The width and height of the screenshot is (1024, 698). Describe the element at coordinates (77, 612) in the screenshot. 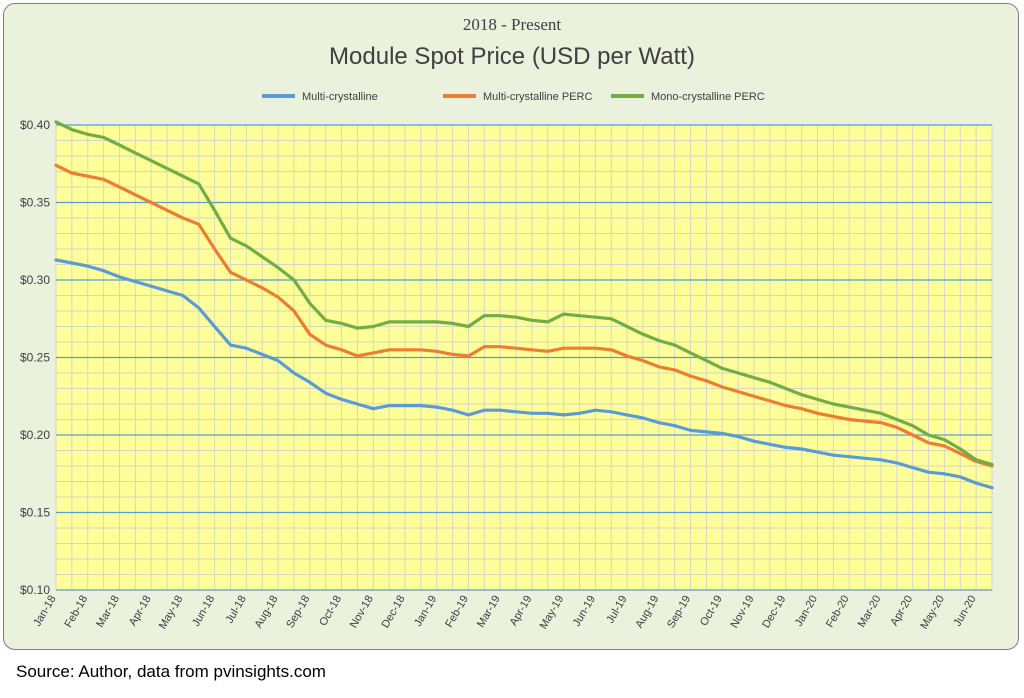

I see `x-tick-label: Feb-18` at that location.